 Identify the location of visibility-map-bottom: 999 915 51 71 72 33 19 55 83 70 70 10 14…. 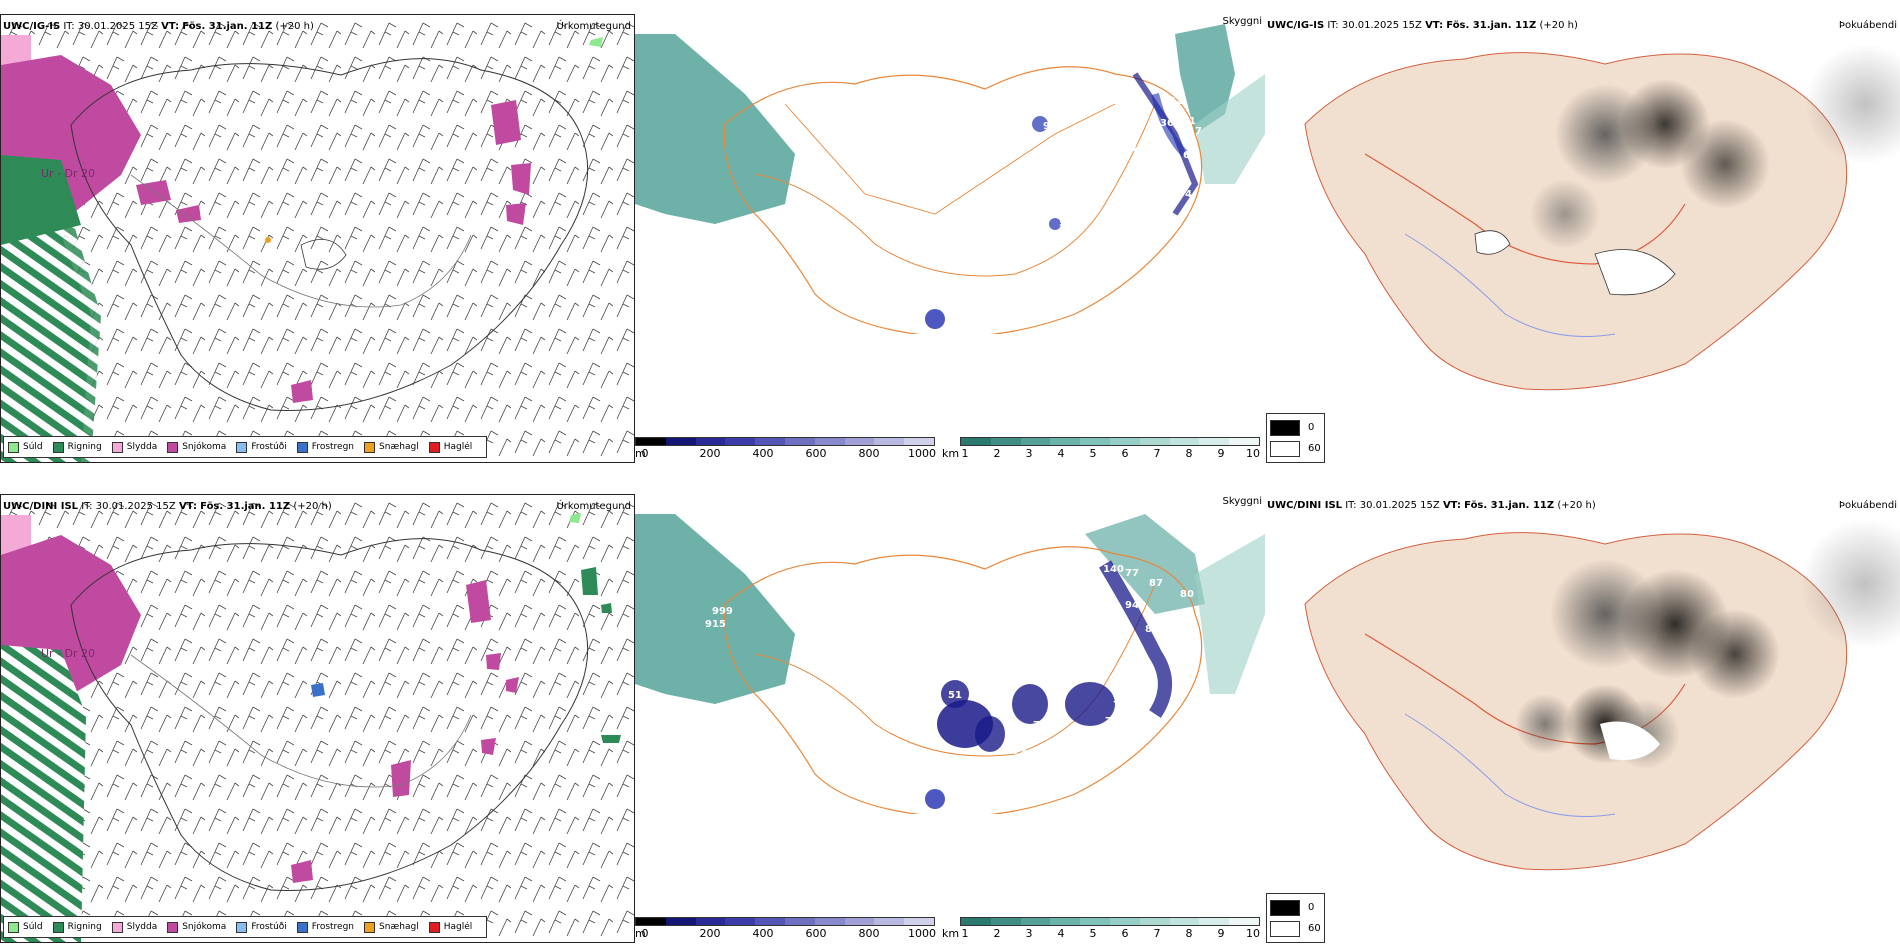
(950, 664).